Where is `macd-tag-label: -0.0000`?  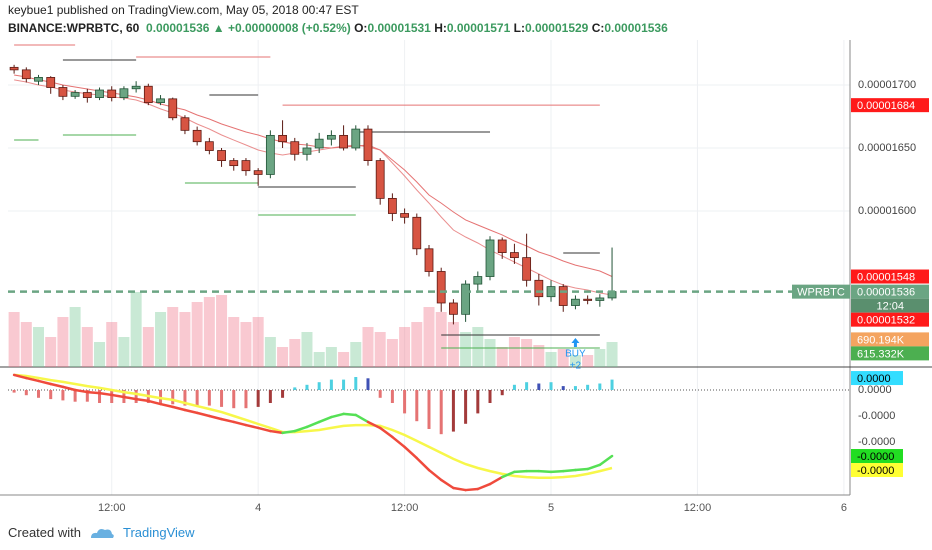
macd-tag-label: -0.0000 is located at coordinates (875, 471).